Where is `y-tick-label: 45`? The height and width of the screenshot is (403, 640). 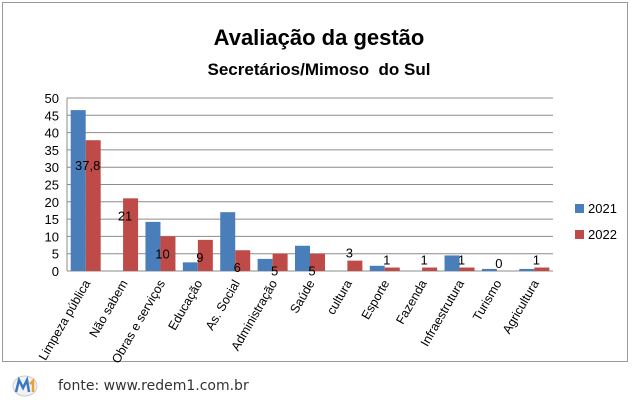 y-tick-label: 45 is located at coordinates (52, 115).